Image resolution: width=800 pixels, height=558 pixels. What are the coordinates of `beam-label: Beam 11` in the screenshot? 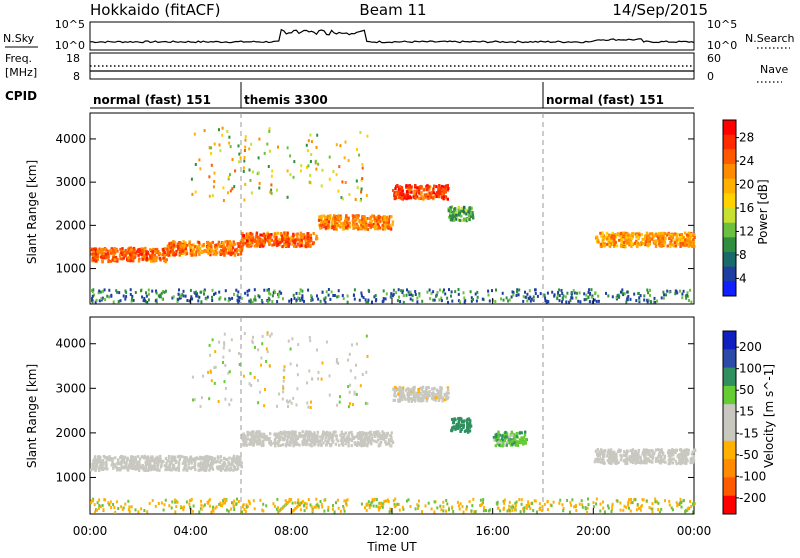 It's located at (392, 10).